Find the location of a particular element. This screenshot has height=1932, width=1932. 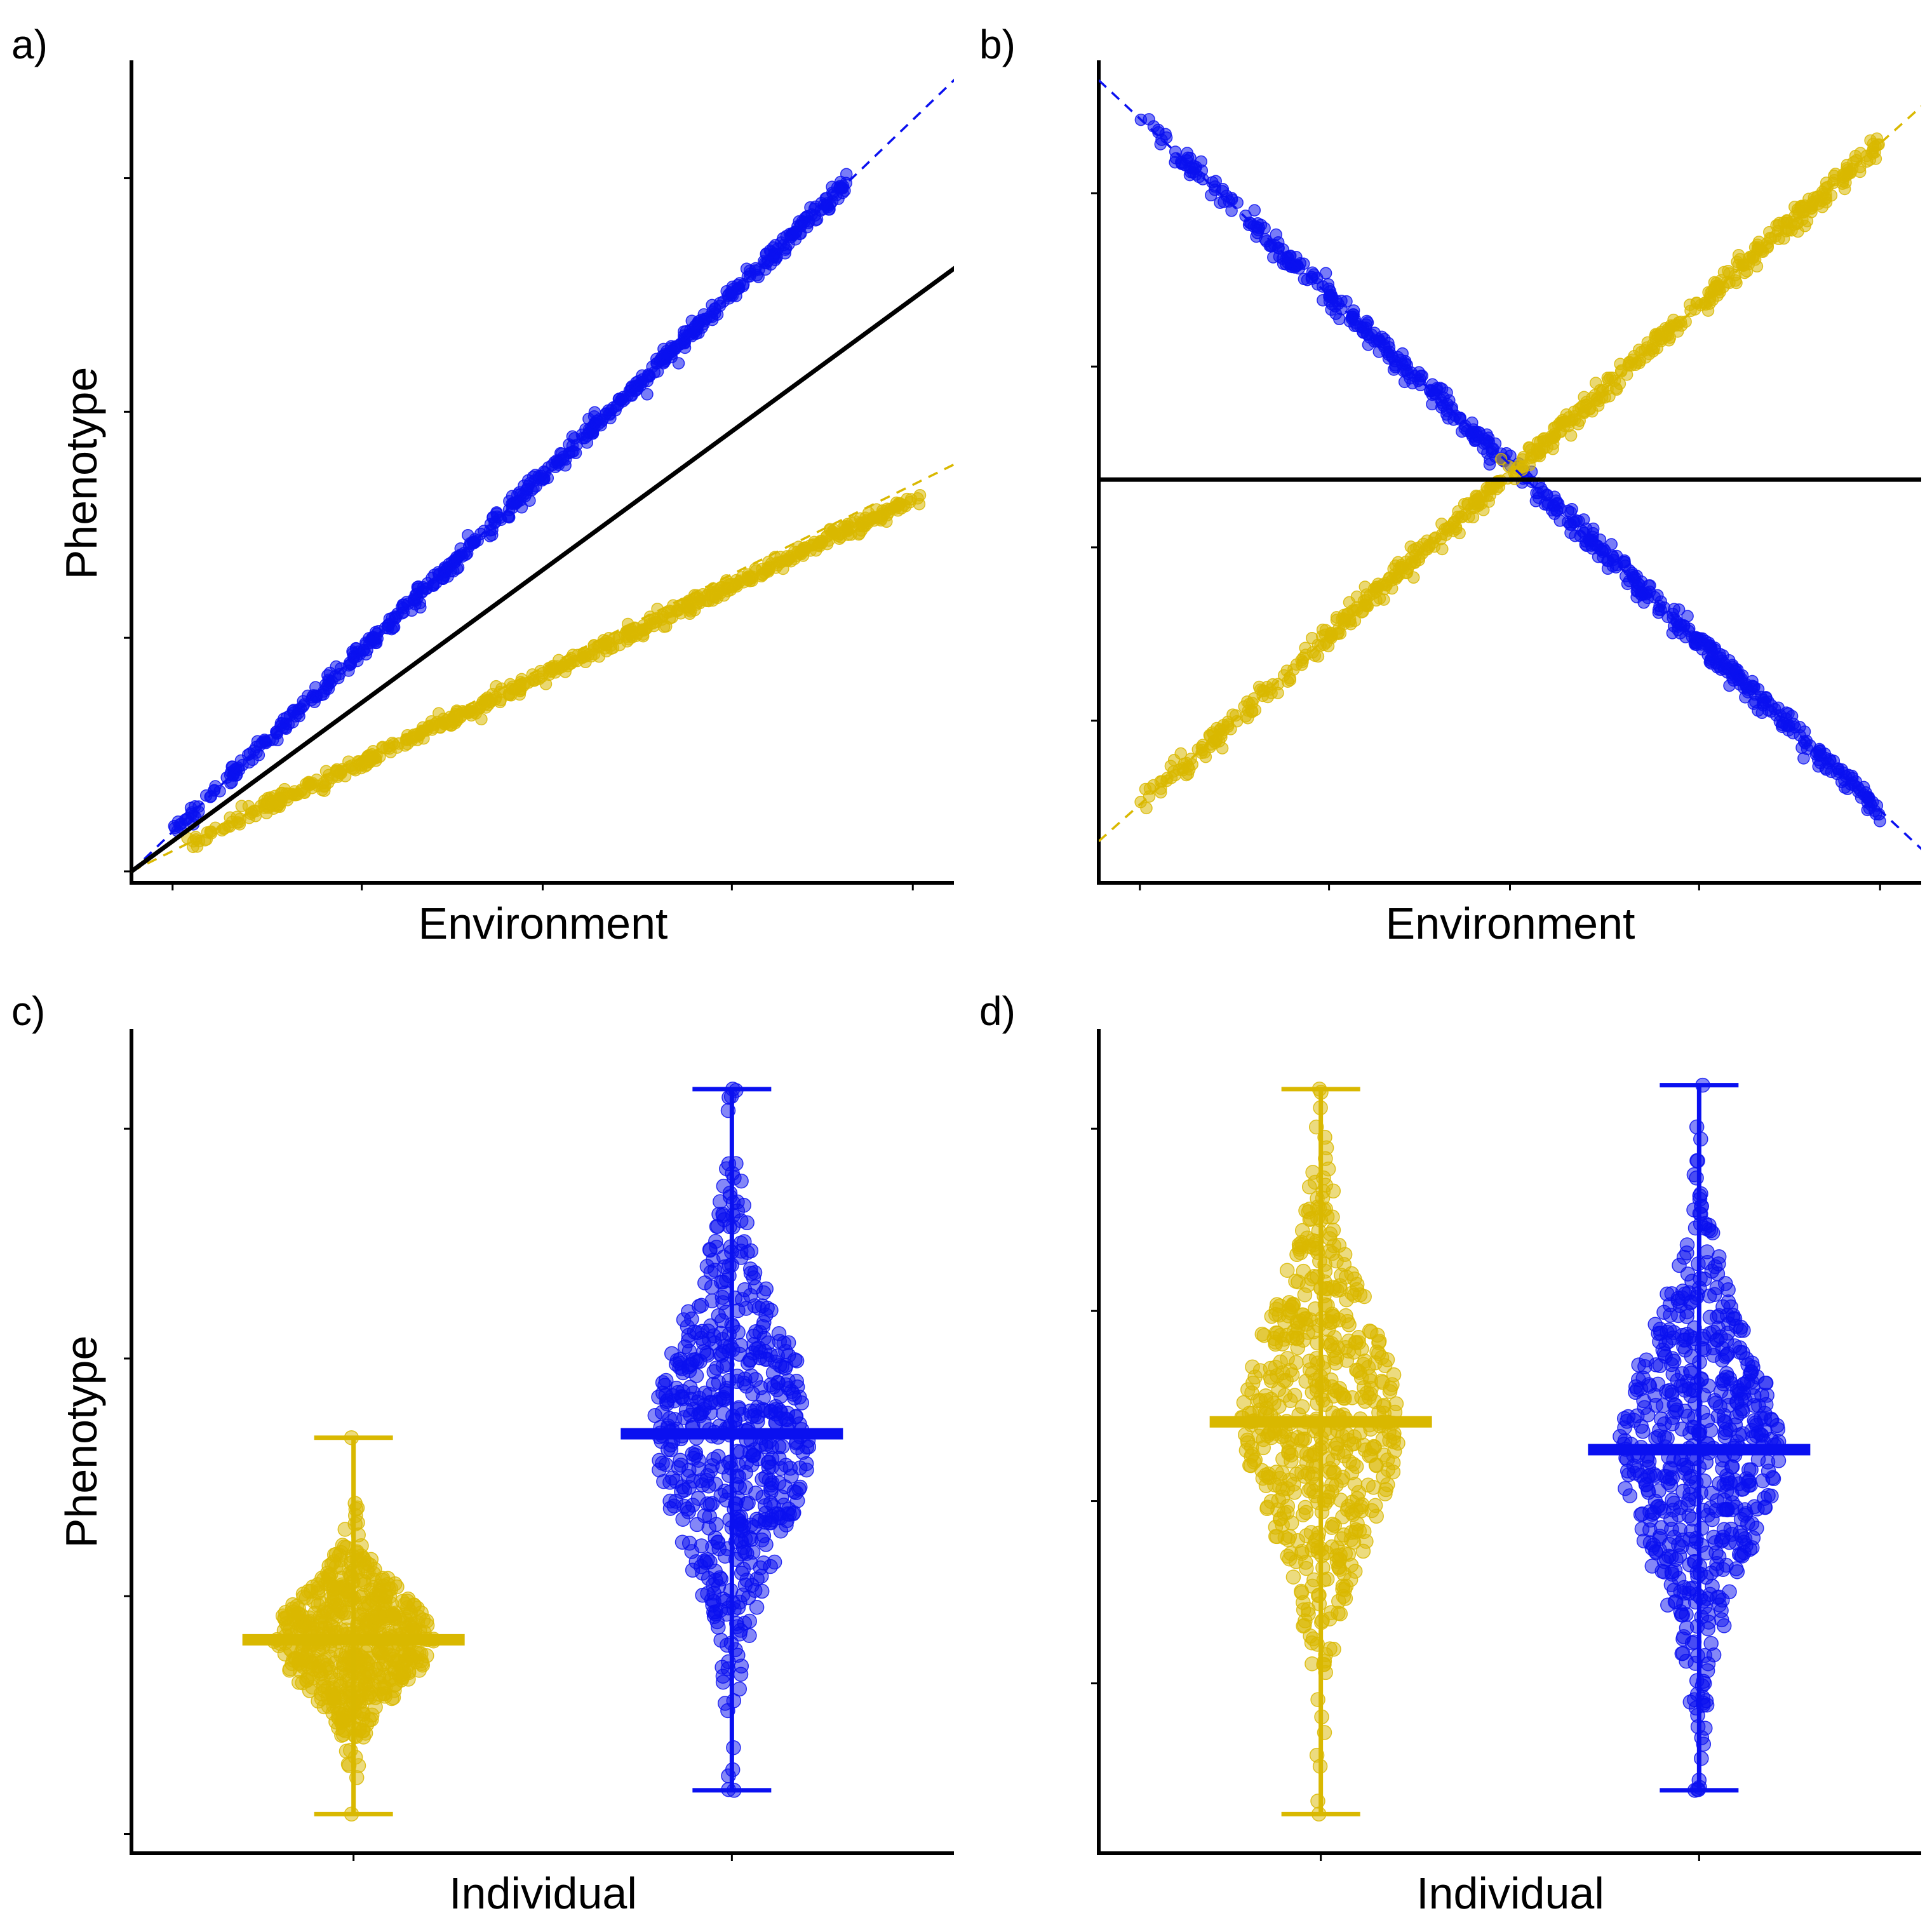

series-yellow is located at coordinates (554, 671).